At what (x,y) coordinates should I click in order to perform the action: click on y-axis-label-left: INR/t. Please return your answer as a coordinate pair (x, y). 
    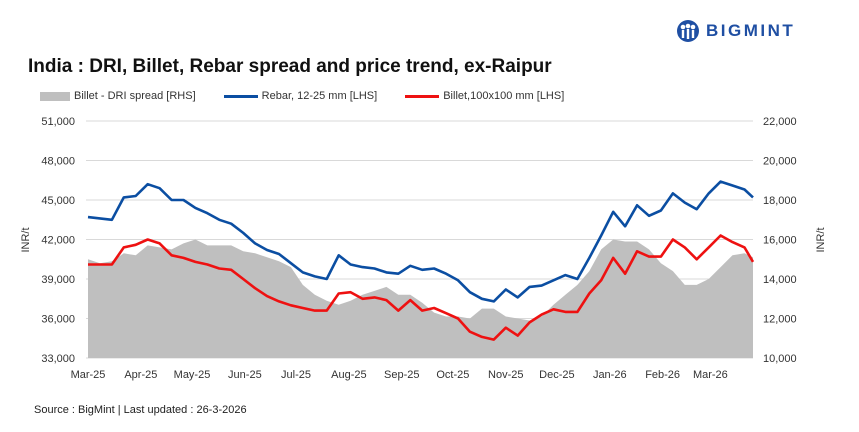
    Looking at the image, I should click on (26, 239).